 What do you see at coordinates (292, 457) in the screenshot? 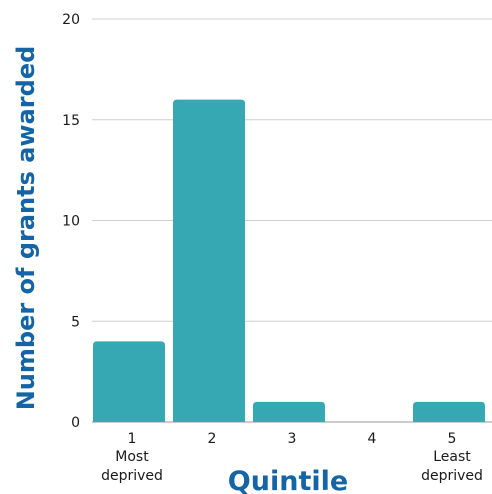
I see `x-tick-labels: 1 Most deprived 2 3 4 5 Least deprived` at bounding box center [292, 457].